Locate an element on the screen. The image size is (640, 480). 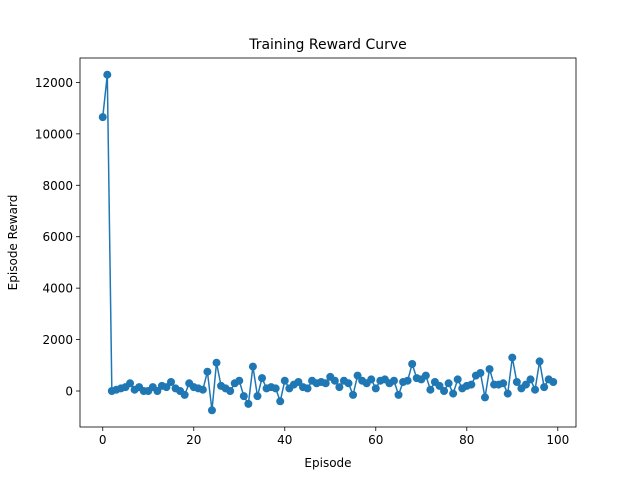
x-tick-label: 20 is located at coordinates (193, 440).